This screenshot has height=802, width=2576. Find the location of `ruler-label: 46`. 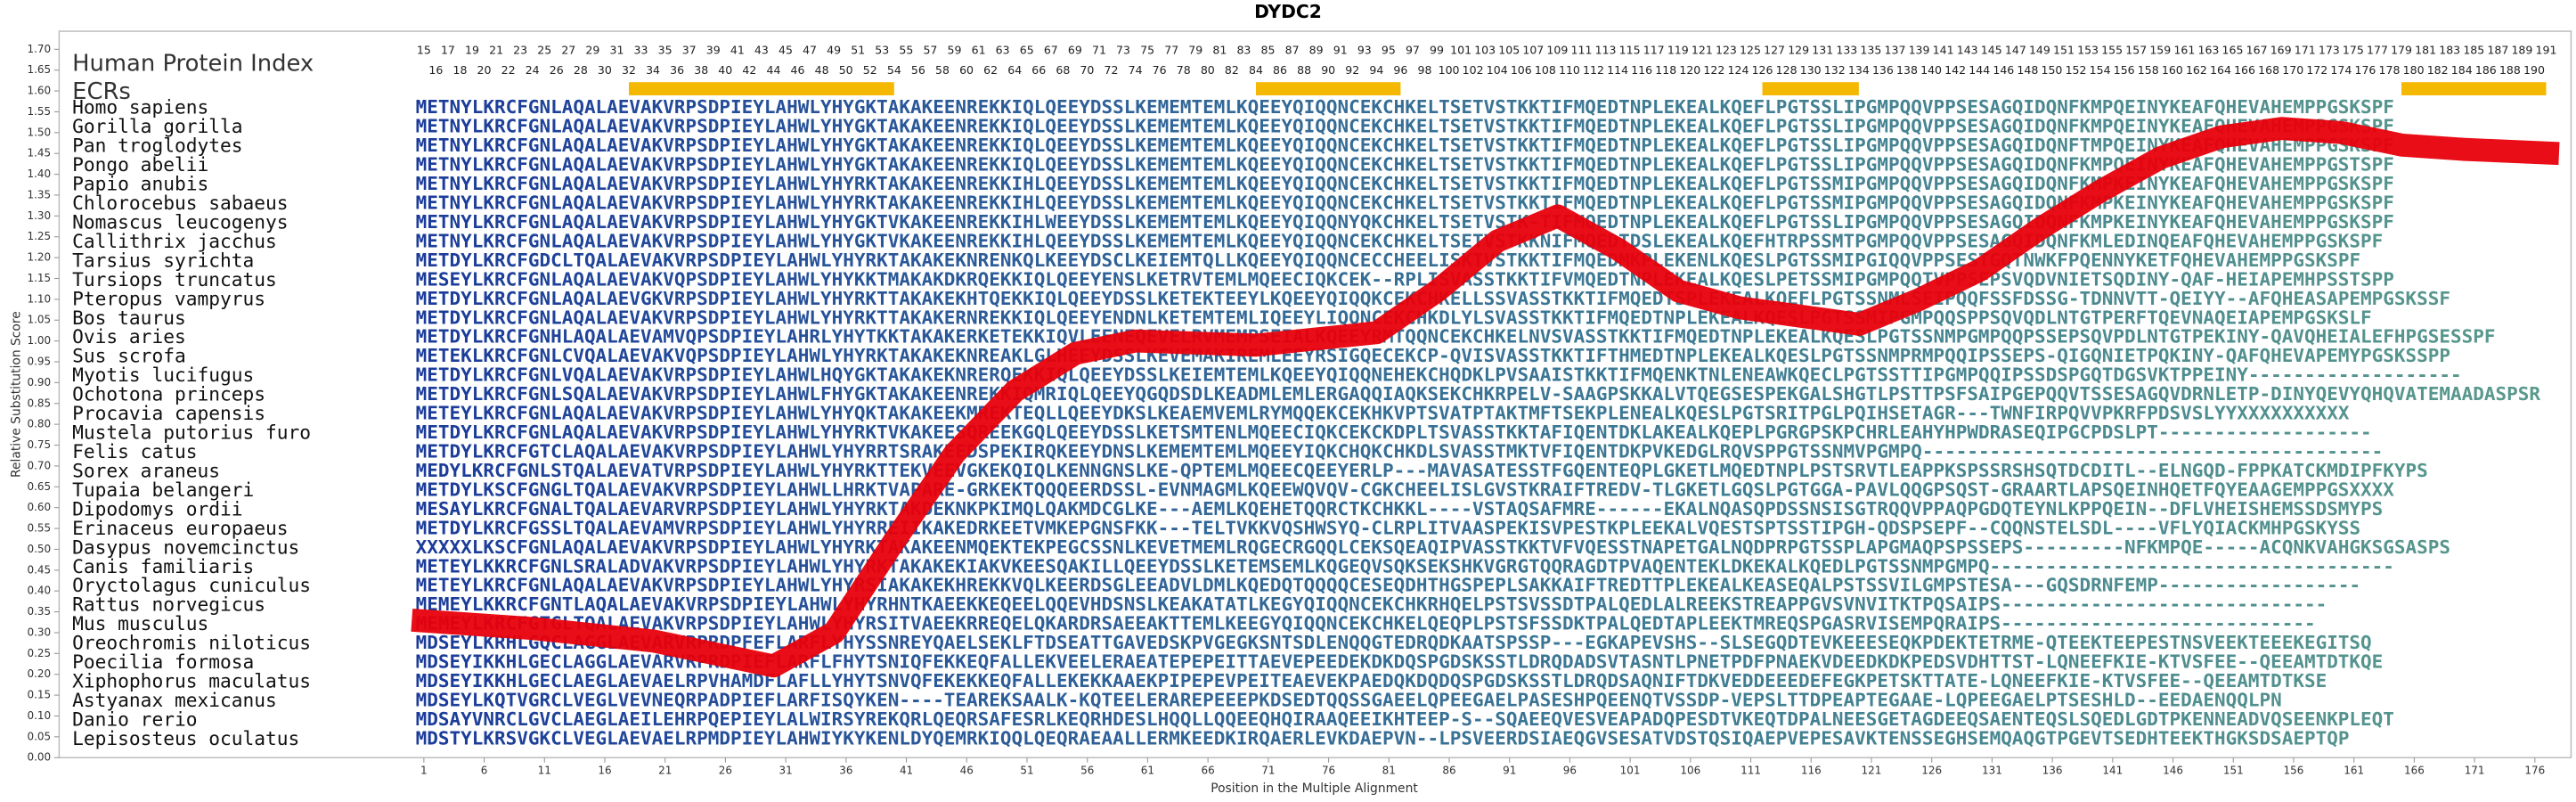

ruler-label: 46 is located at coordinates (798, 70).